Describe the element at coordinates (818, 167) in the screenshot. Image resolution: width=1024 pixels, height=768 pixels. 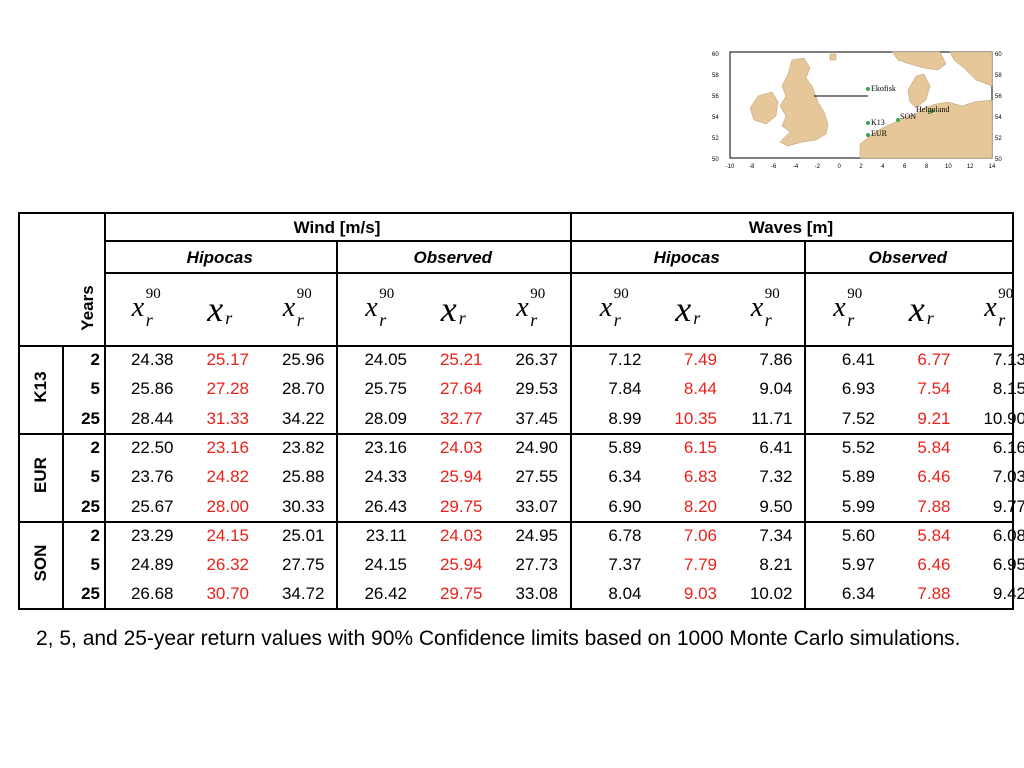
I see `map-x-tick: -2` at that location.